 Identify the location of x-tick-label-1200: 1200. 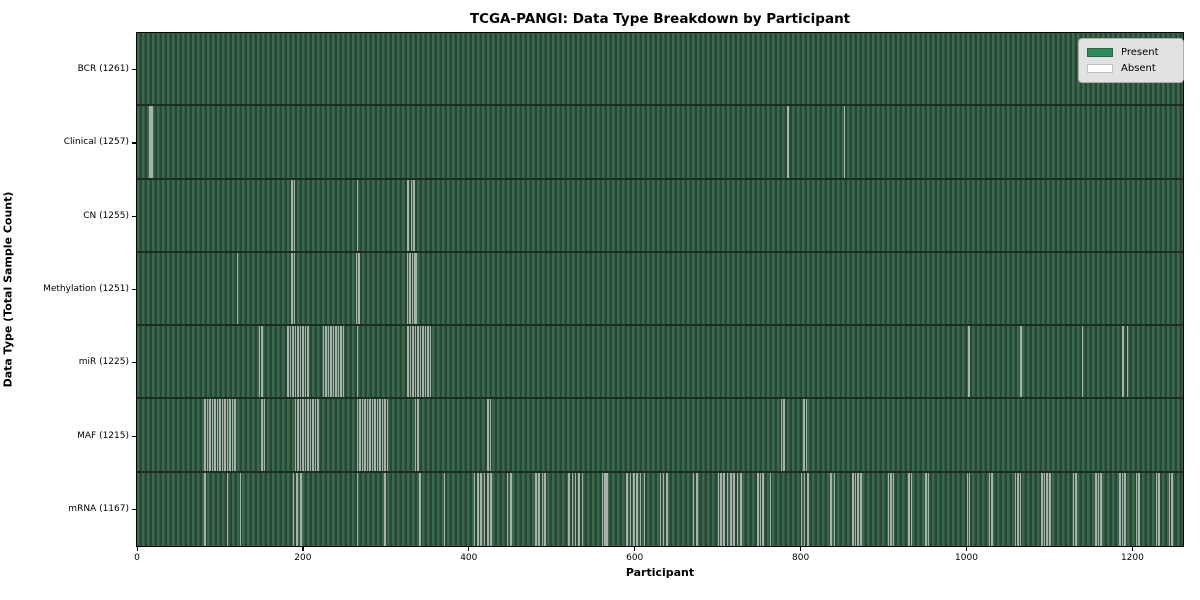
(1132, 558).